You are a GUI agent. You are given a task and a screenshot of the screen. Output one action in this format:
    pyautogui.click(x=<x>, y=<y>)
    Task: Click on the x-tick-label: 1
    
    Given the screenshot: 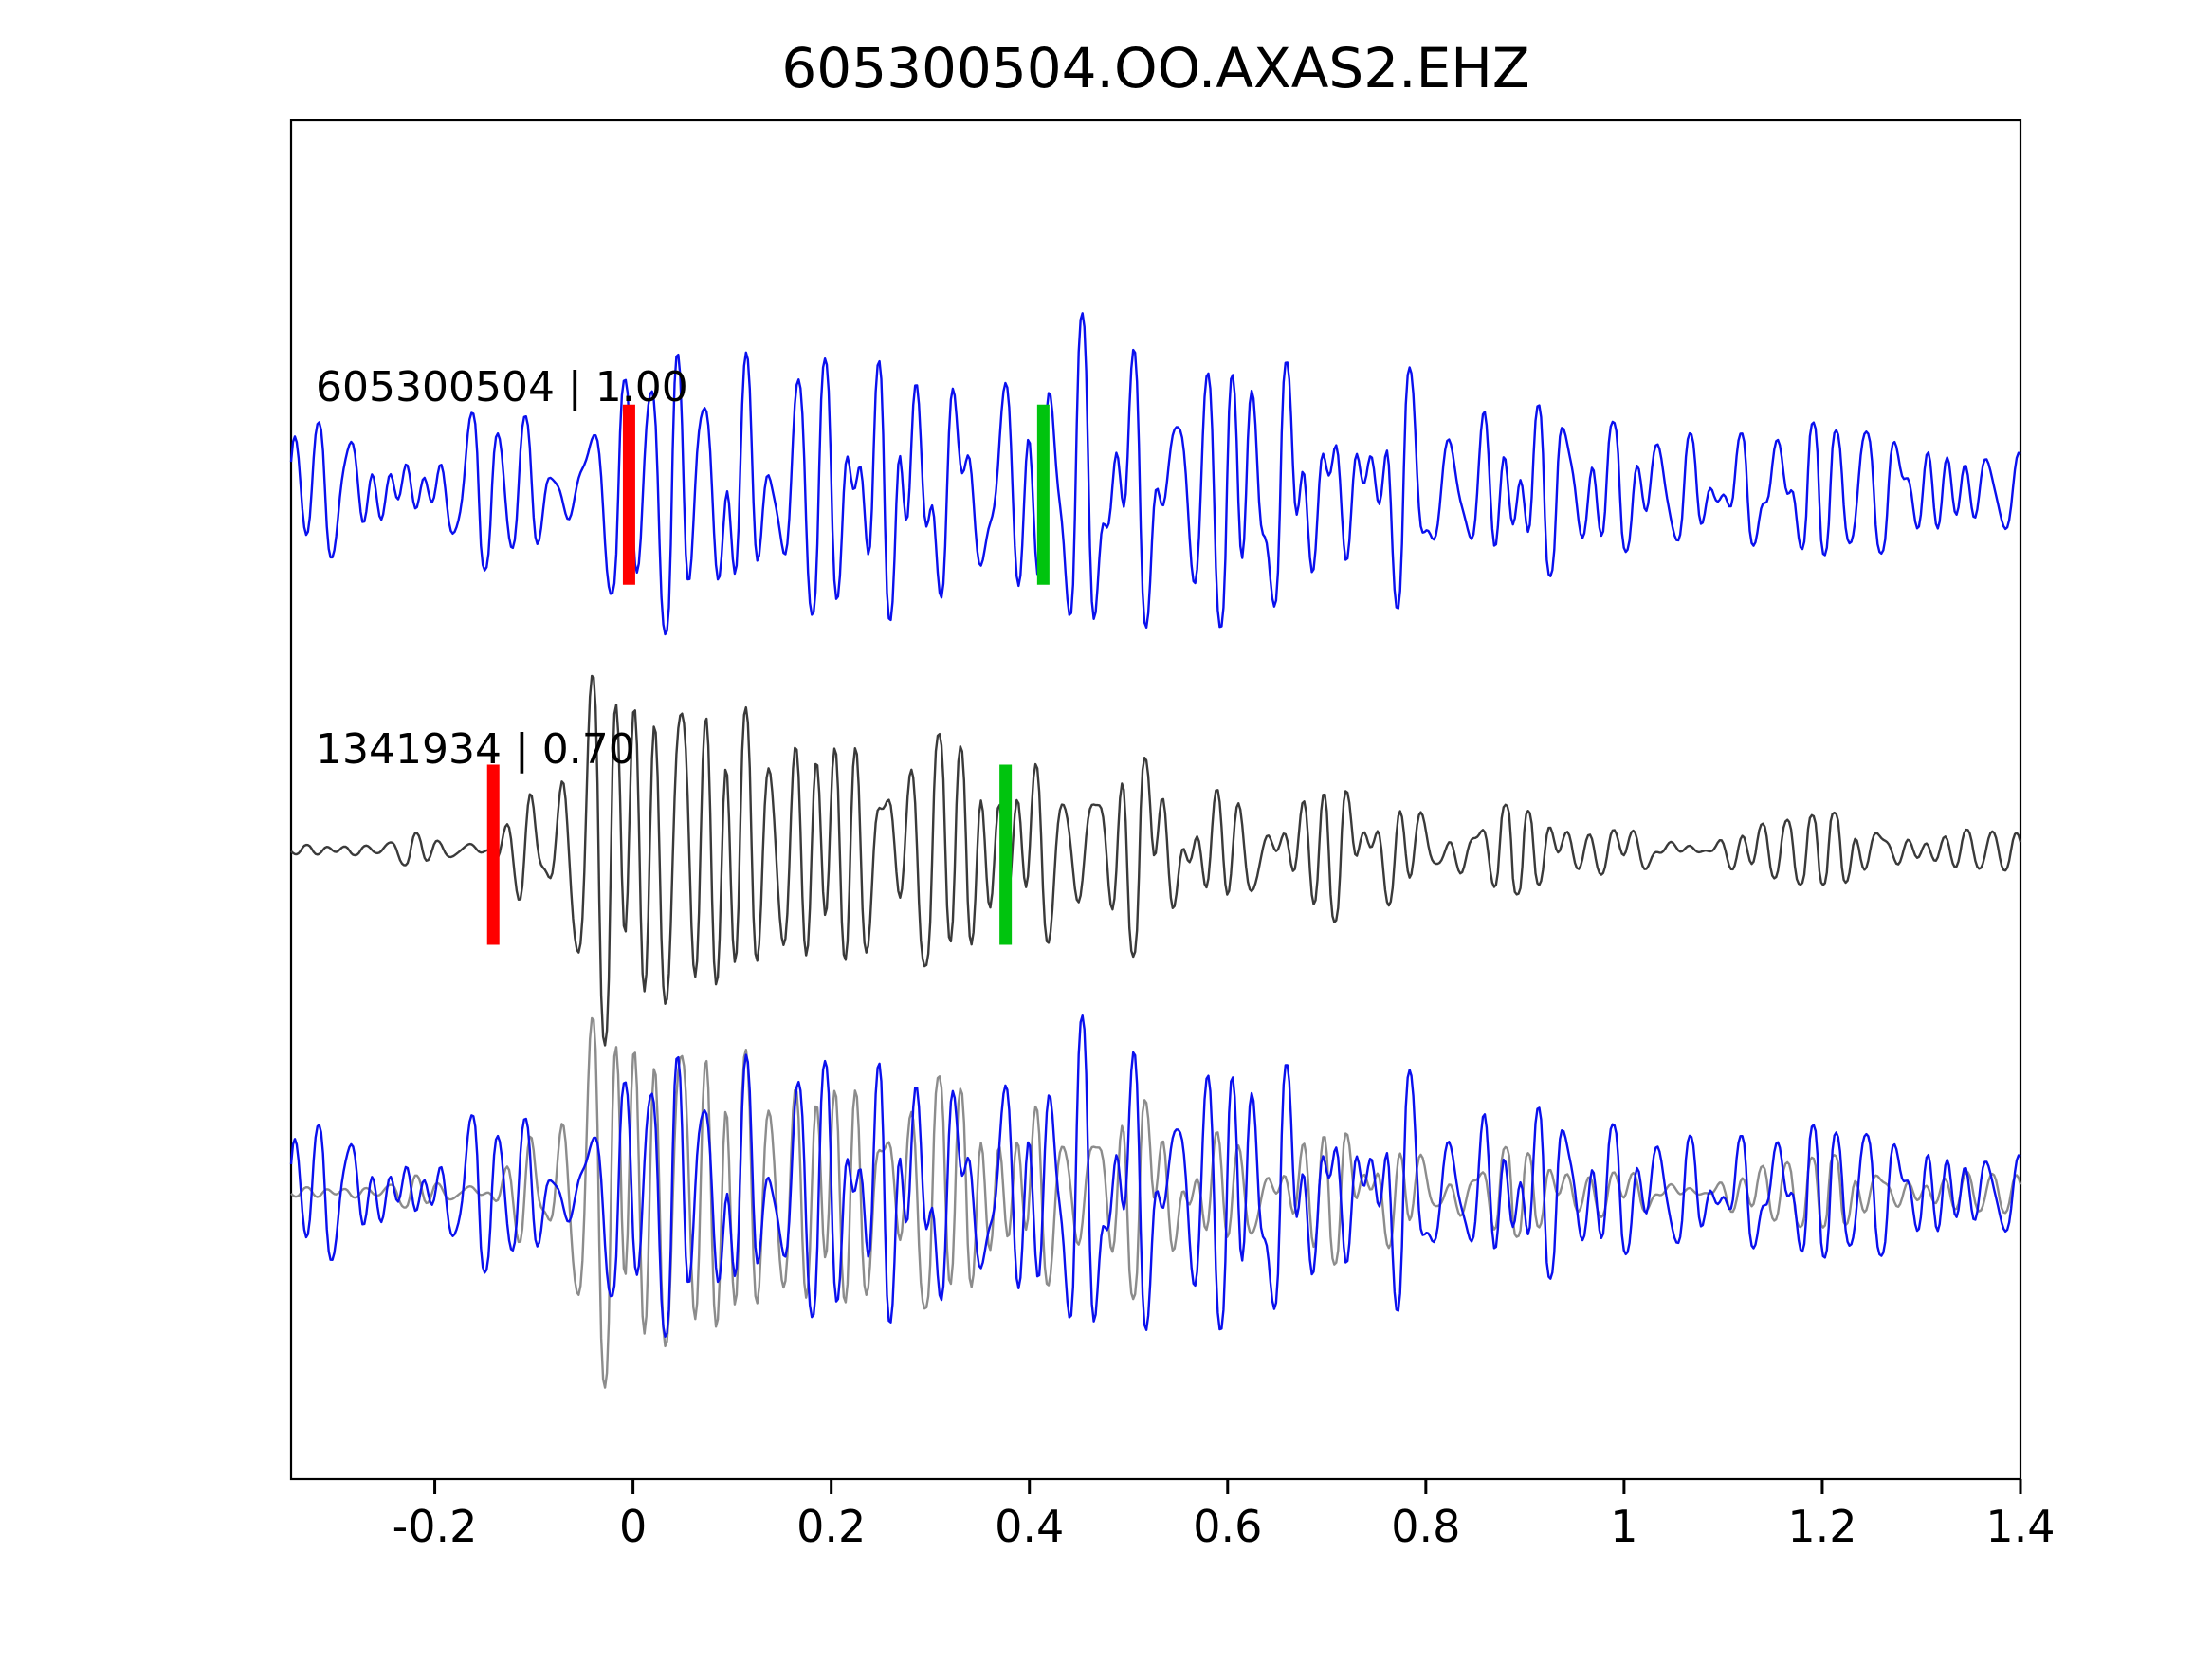 What is the action you would take?
    pyautogui.click(x=1623, y=1526)
    